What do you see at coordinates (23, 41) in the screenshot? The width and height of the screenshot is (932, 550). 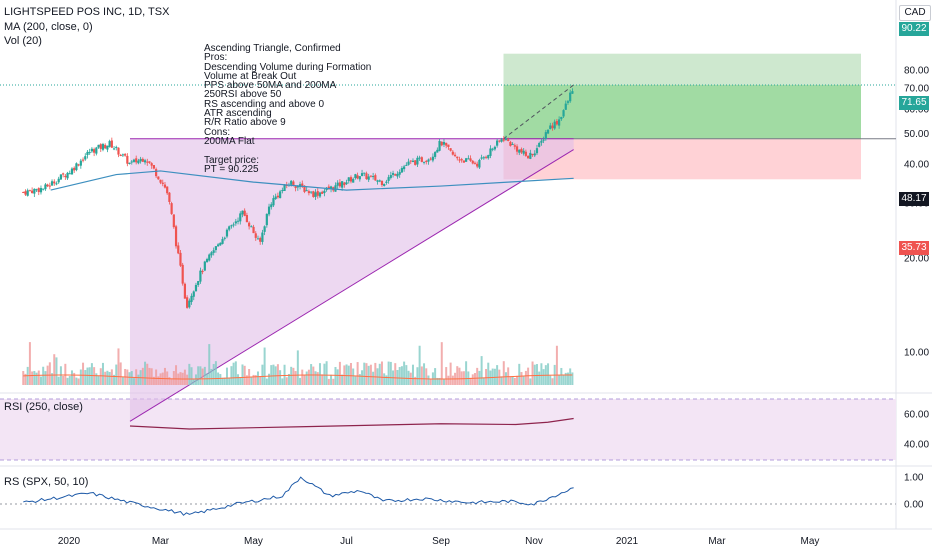 I see `vol-legend: Vol (20)` at bounding box center [23, 41].